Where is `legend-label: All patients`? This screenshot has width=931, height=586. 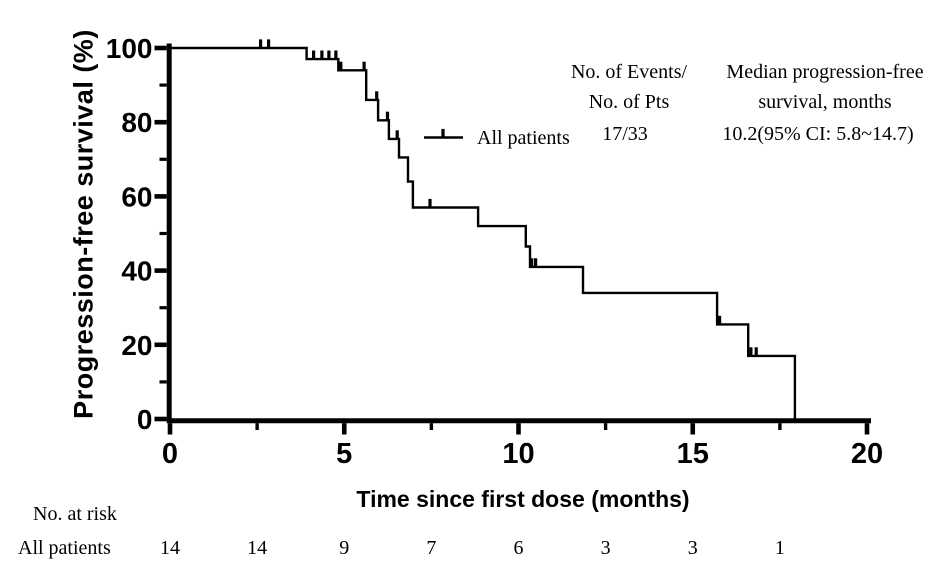
legend-label: All patients is located at coordinates (523, 138).